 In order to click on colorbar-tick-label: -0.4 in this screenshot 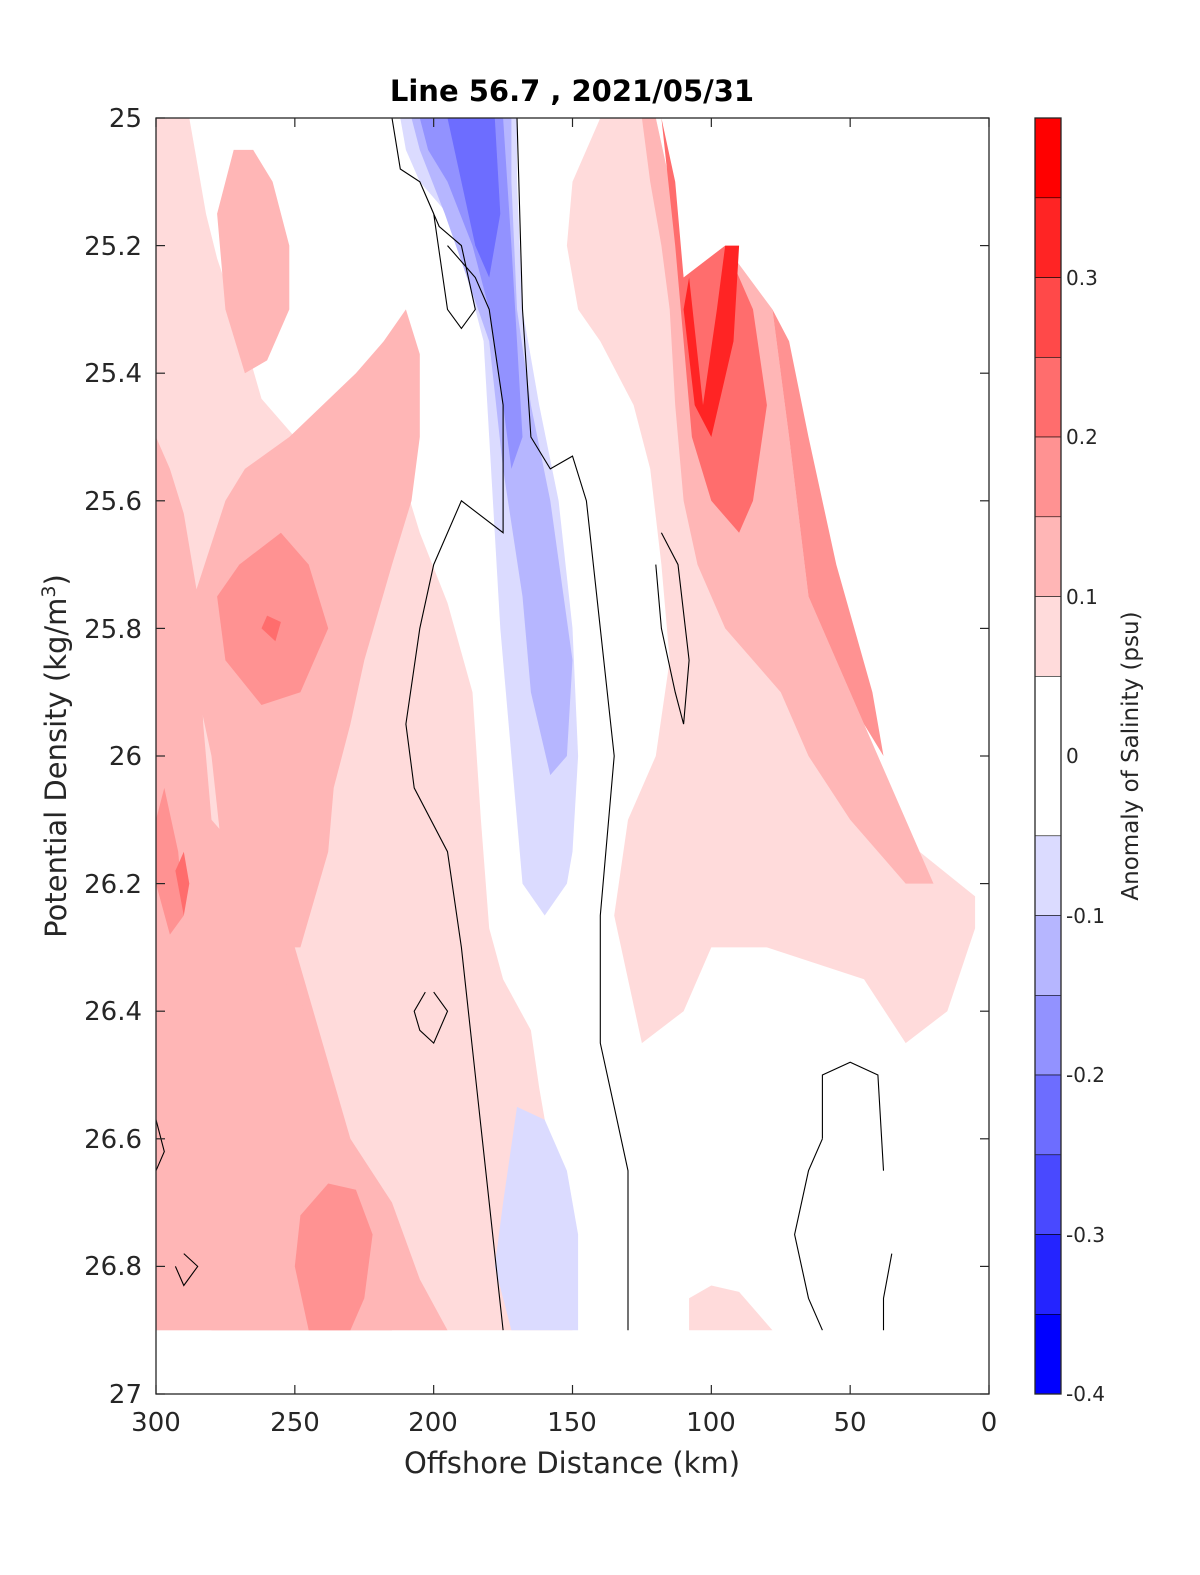, I will do `click(1085, 1394)`.